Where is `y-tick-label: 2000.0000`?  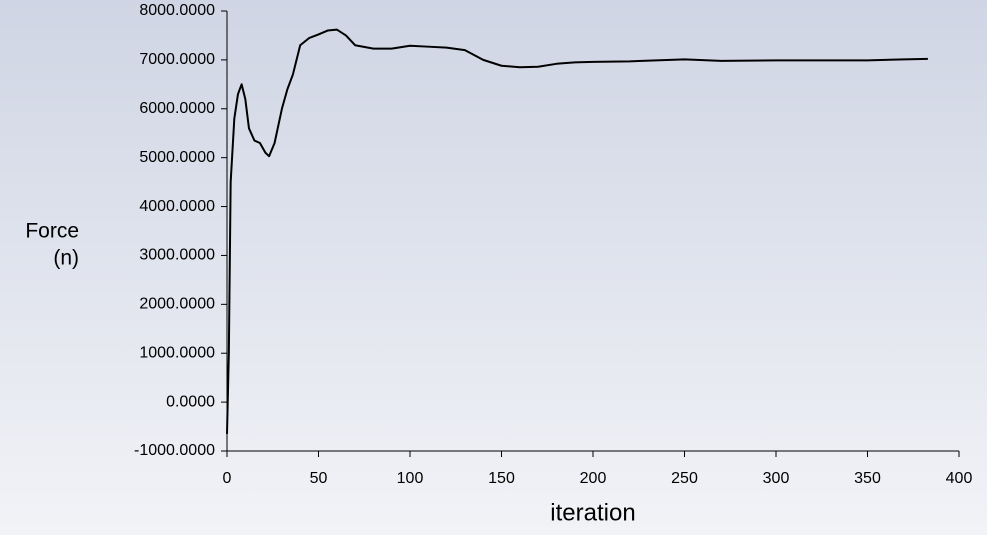 y-tick-label: 2000.0000 is located at coordinates (177, 304).